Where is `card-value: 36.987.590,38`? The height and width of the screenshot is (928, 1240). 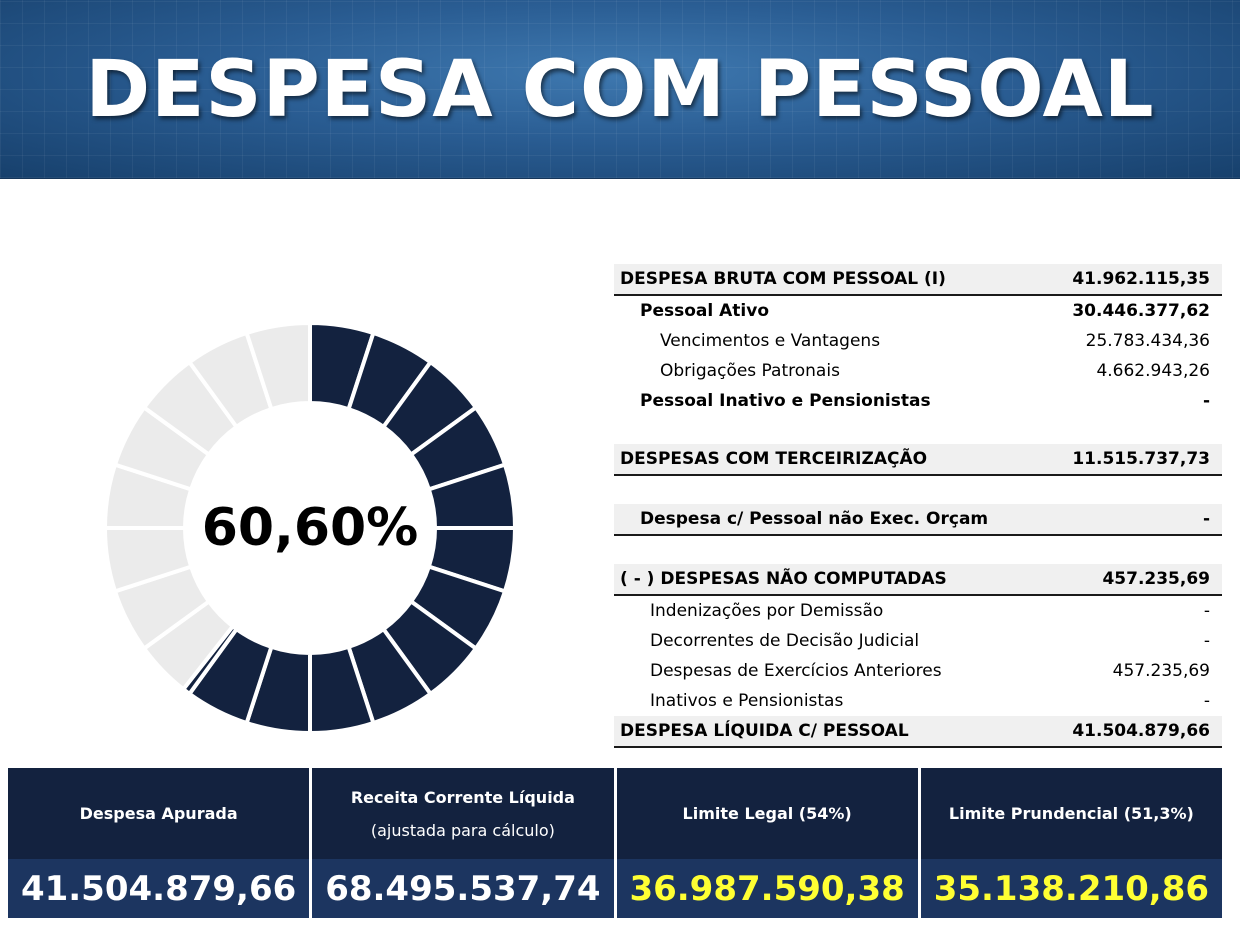
card-value: 36.987.590,38 is located at coordinates (767, 888).